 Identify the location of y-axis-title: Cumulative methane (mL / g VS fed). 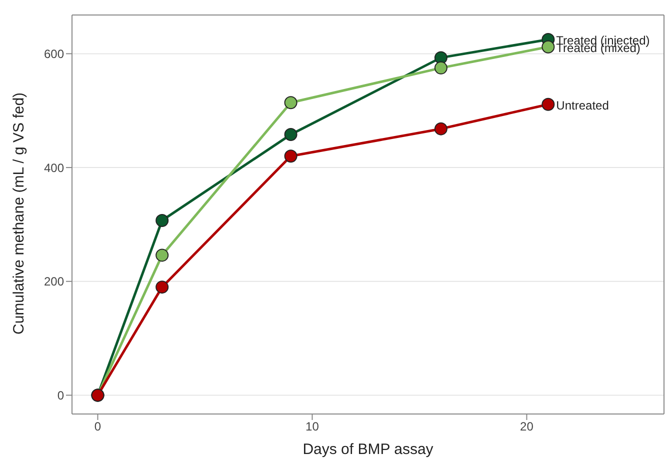
(19, 213).